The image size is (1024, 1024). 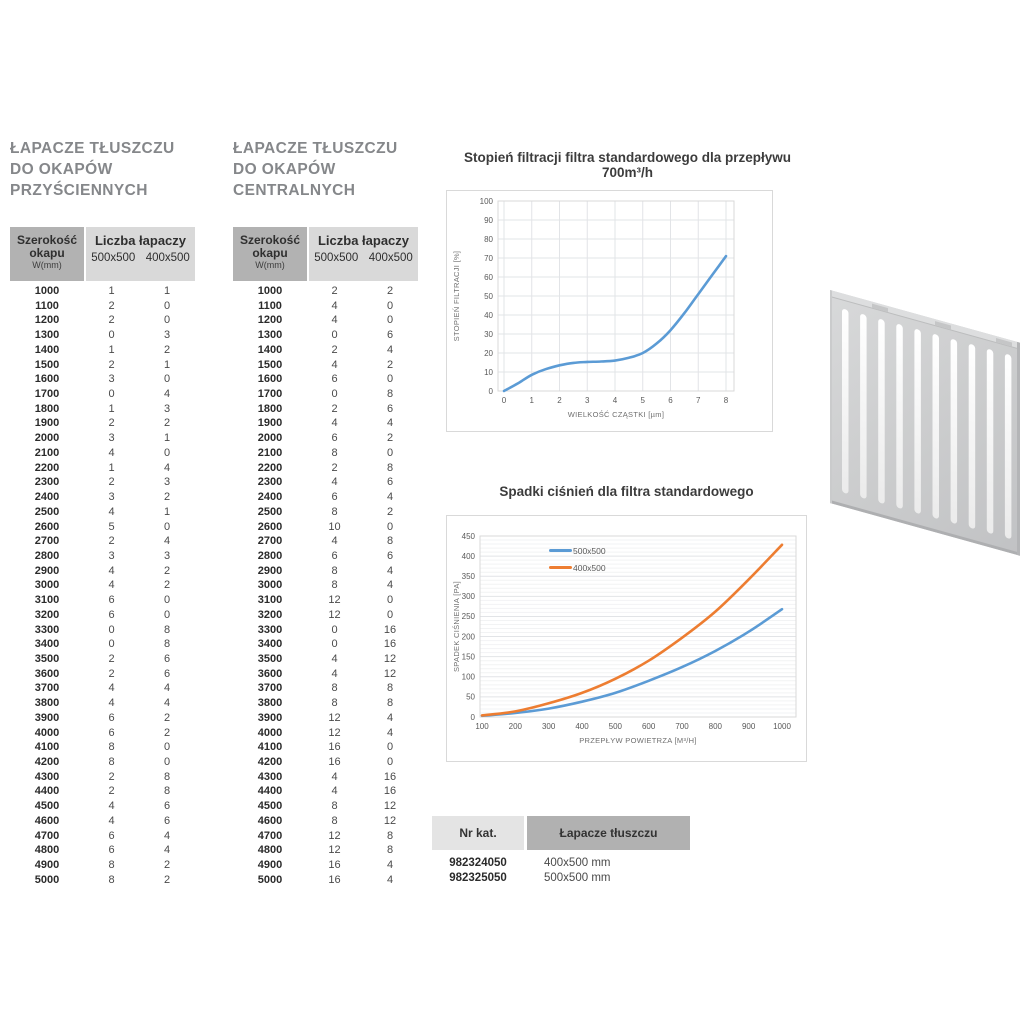 I want to click on hood-width-cell: 3500, so click(x=47, y=658).